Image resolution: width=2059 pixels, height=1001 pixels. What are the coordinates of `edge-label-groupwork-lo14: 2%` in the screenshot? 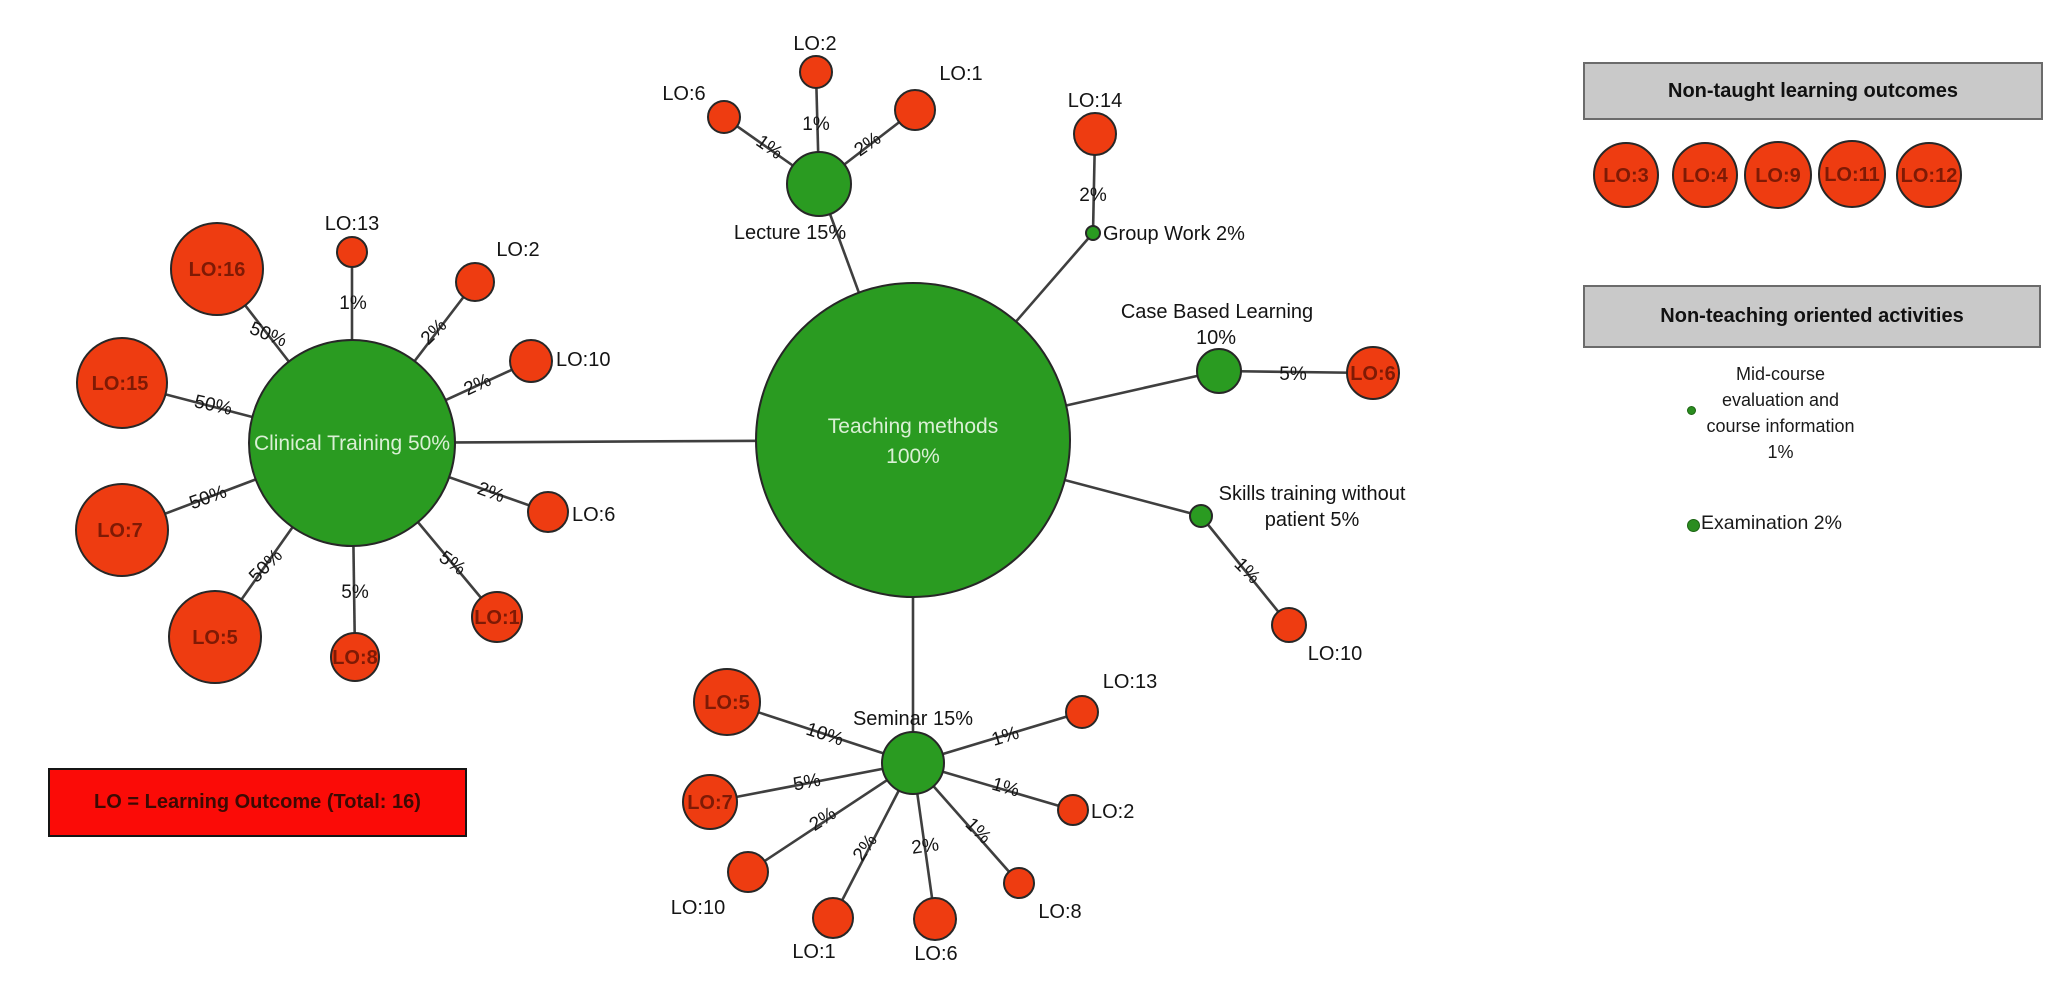 It's located at (1093, 195).